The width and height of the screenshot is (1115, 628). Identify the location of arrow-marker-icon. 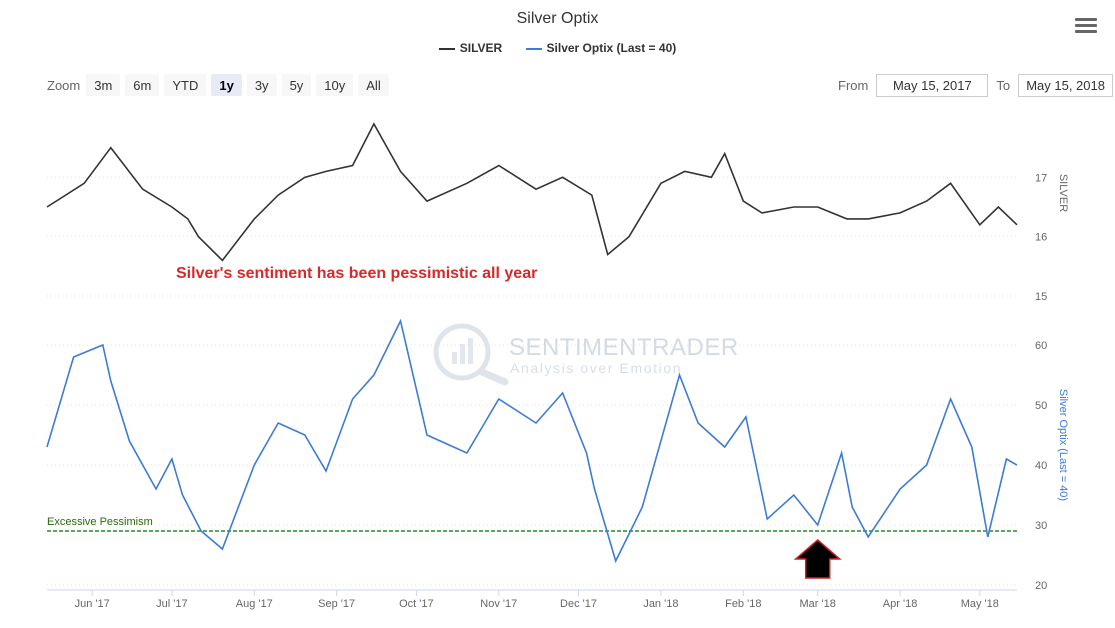
(817, 559).